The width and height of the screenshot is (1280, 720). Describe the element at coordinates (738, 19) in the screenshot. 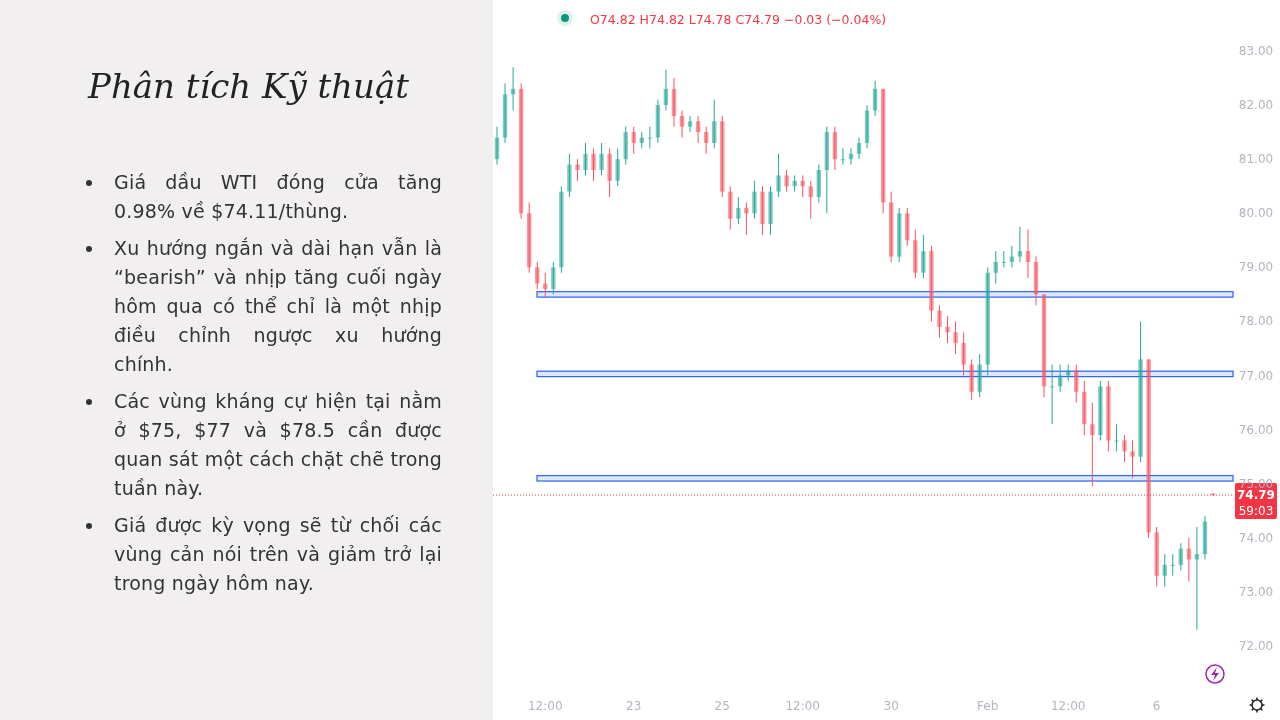

I see `text: O74.82 H74.82 L74.78 C74.79 −0.03 (−0.04%)` at that location.